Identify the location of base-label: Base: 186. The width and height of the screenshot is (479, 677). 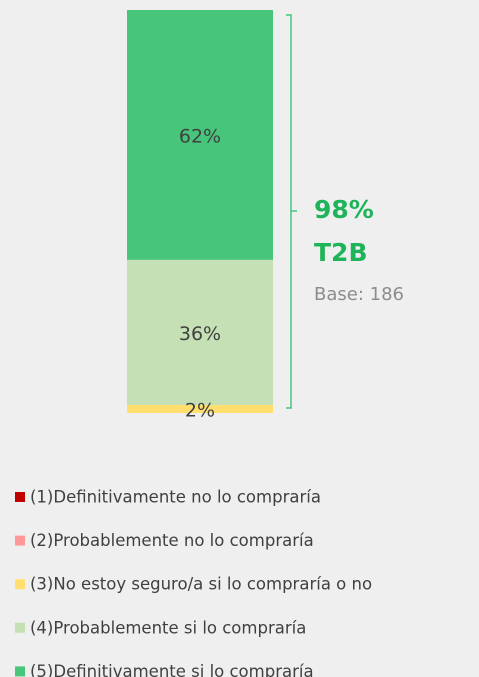
(359, 294).